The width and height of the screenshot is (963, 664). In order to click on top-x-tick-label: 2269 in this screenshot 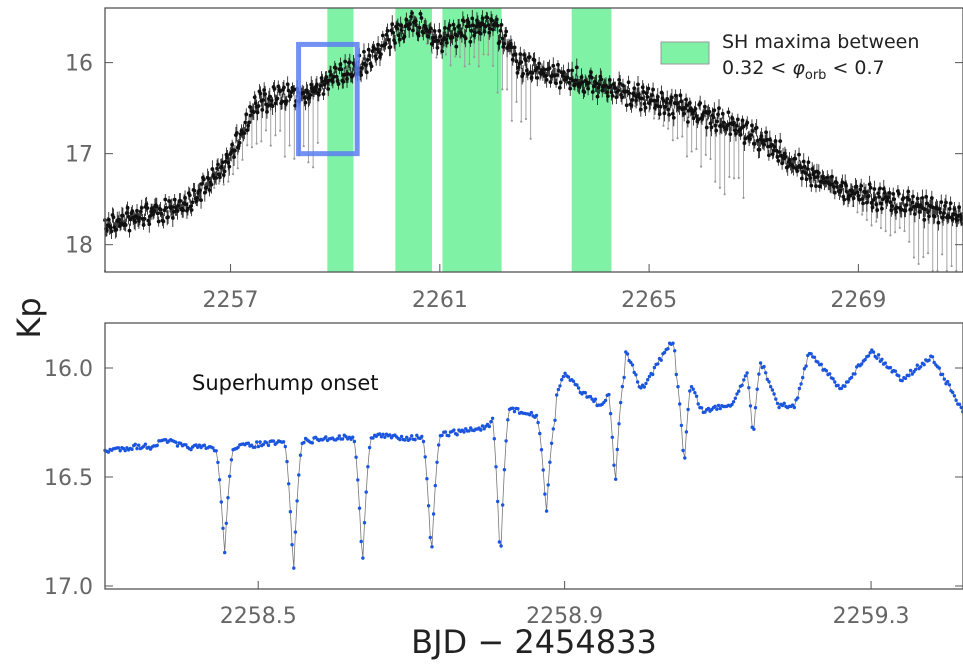, I will do `click(858, 300)`.